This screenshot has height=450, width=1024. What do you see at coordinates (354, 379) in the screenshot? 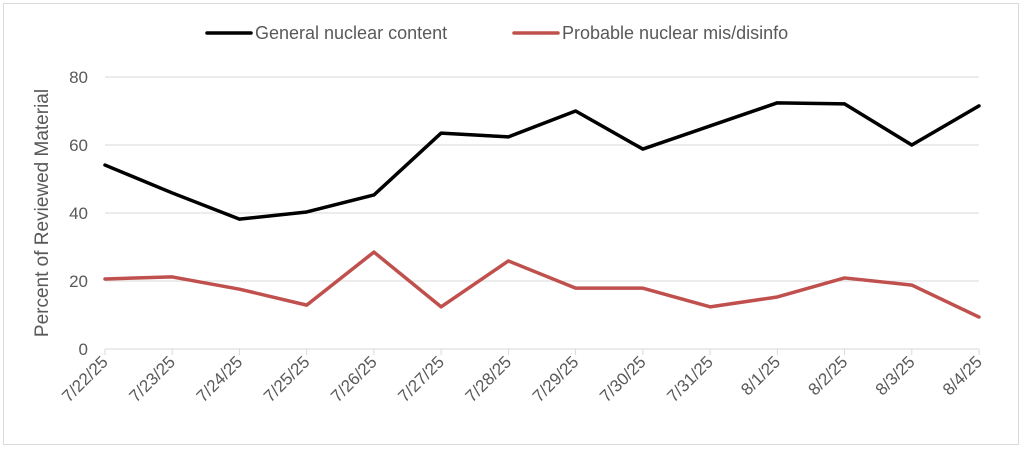
I see `x-tick-label: 7/26/25` at bounding box center [354, 379].